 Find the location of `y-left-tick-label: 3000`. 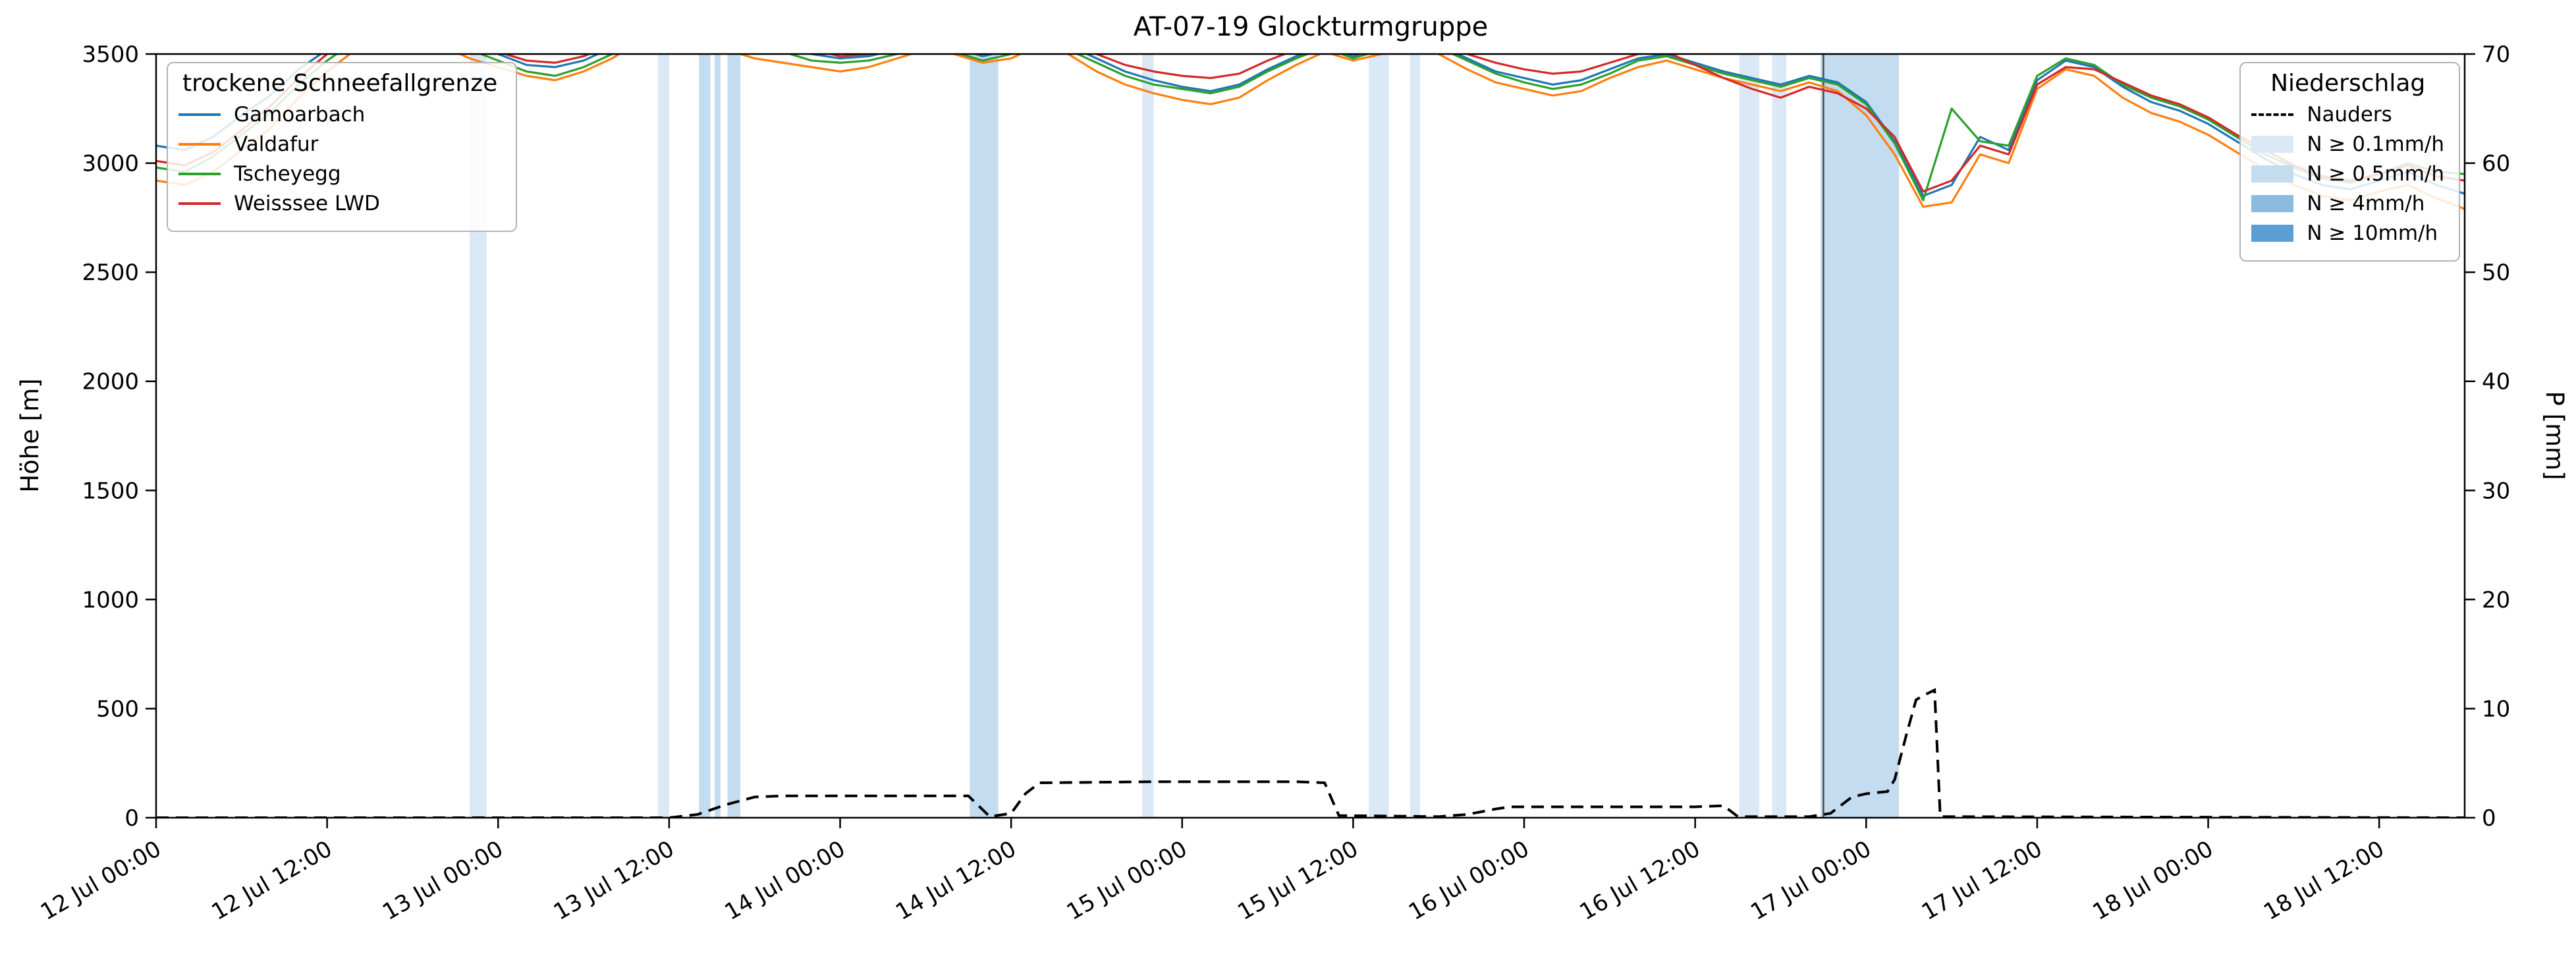

y-left-tick-label: 3000 is located at coordinates (110, 164).